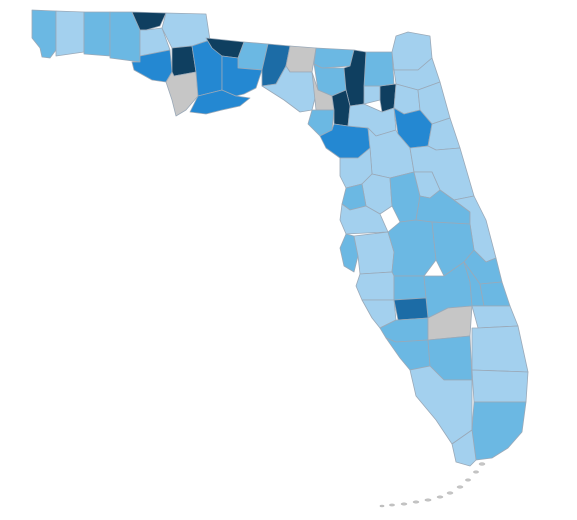 The width and height of the screenshot is (577, 520). I want to click on county-escambia, so click(44, 34).